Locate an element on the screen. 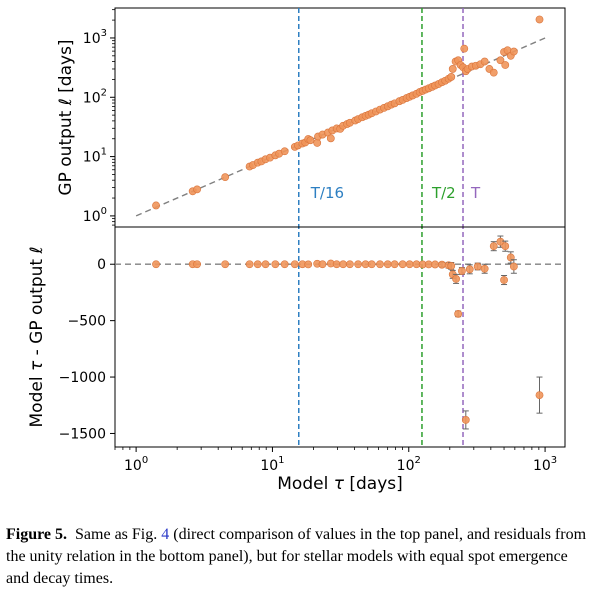  bottom-xtick-label-2: 10¹ is located at coordinates (272, 464).